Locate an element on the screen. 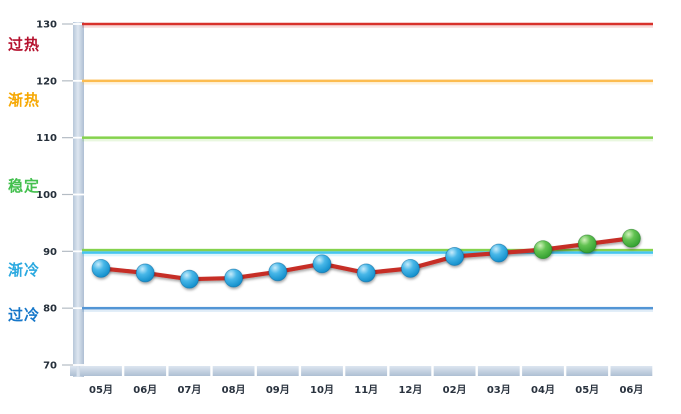 Image resolution: width=681 pixels, height=414 pixels. y-tick-label: 100 is located at coordinates (46, 195).